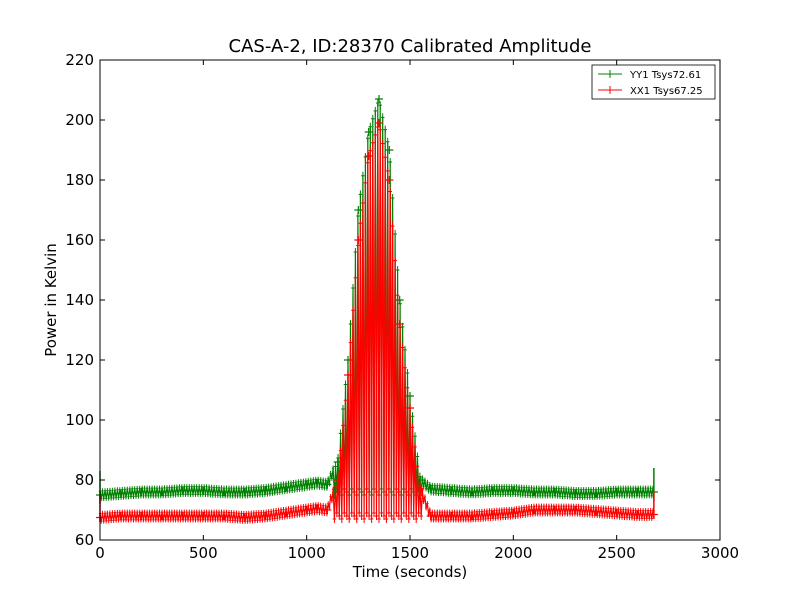  What do you see at coordinates (617, 553) in the screenshot?
I see `x-tick-label: 2500` at bounding box center [617, 553].